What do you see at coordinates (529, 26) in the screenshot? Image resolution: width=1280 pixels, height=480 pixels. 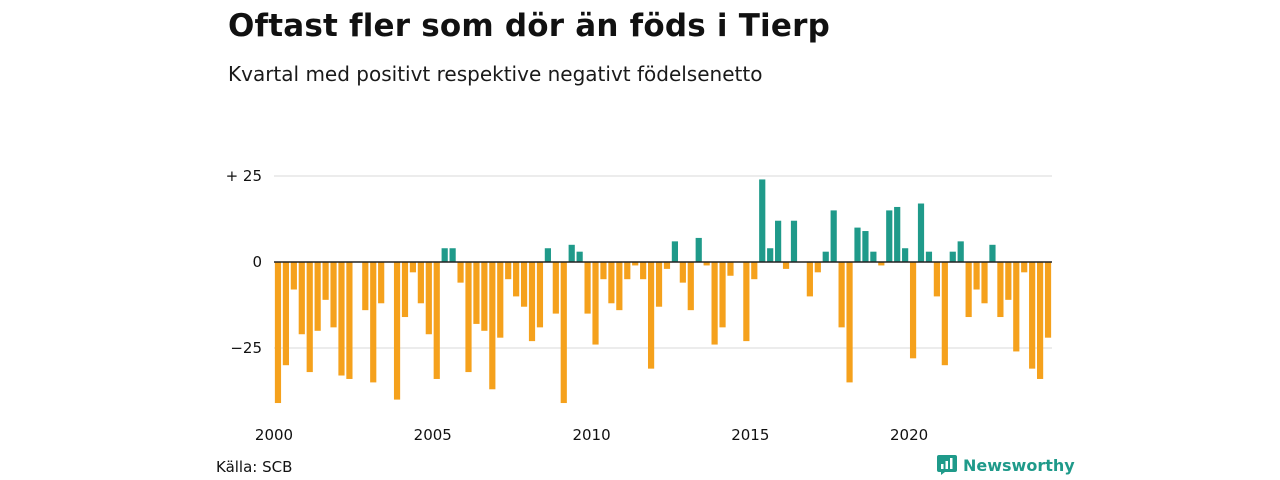 I see `chart-title: Oftast fler som dör än föds i Tierp` at bounding box center [529, 26].